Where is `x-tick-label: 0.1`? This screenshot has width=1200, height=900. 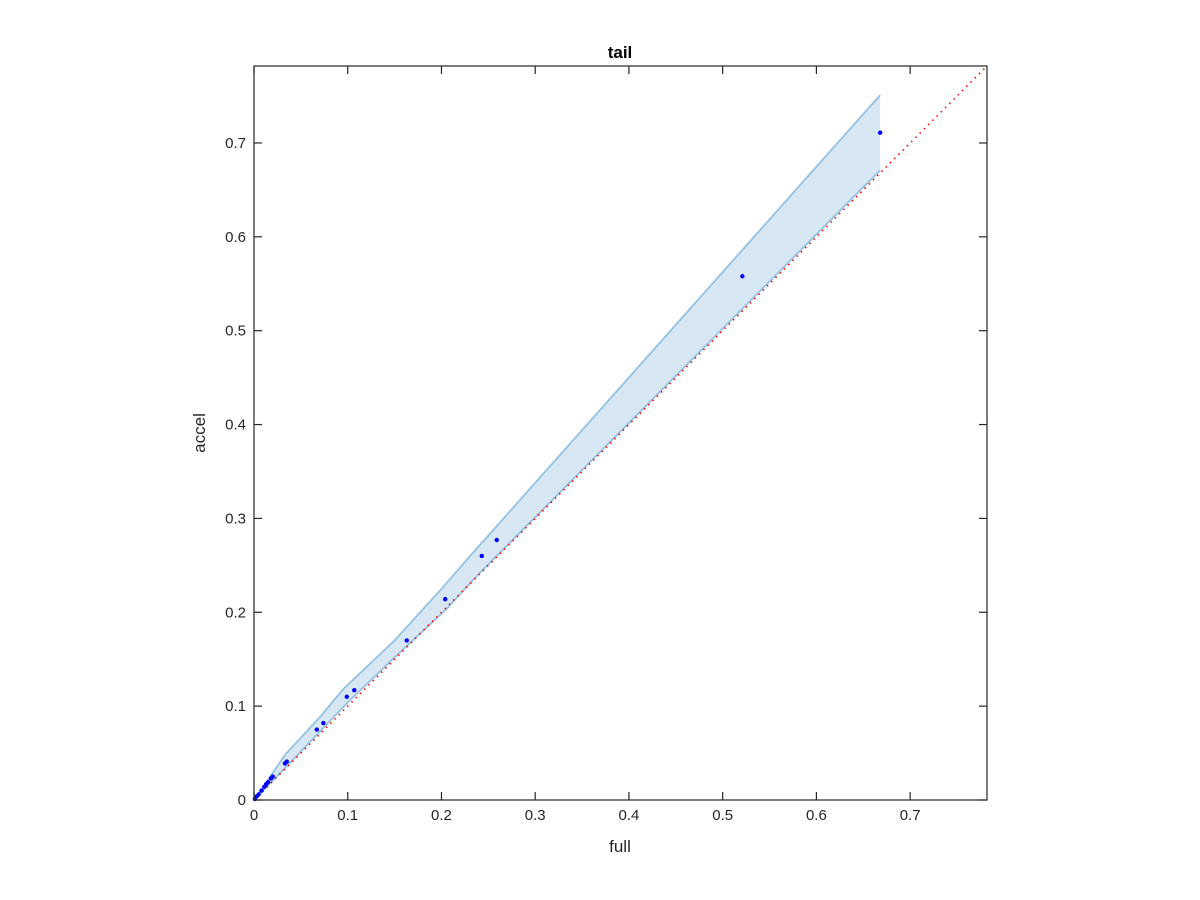 x-tick-label: 0.1 is located at coordinates (347, 815).